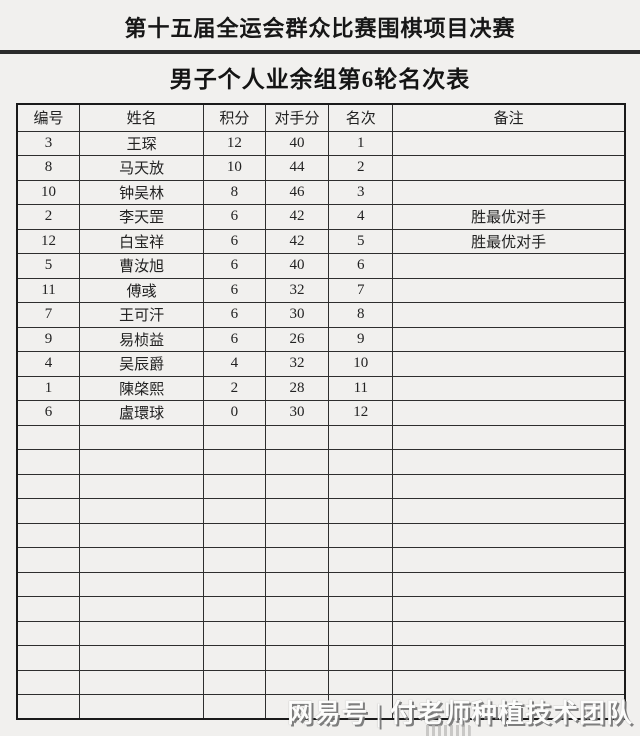  Describe the element at coordinates (48, 192) in the screenshot. I see `cell-number: 10` at that location.